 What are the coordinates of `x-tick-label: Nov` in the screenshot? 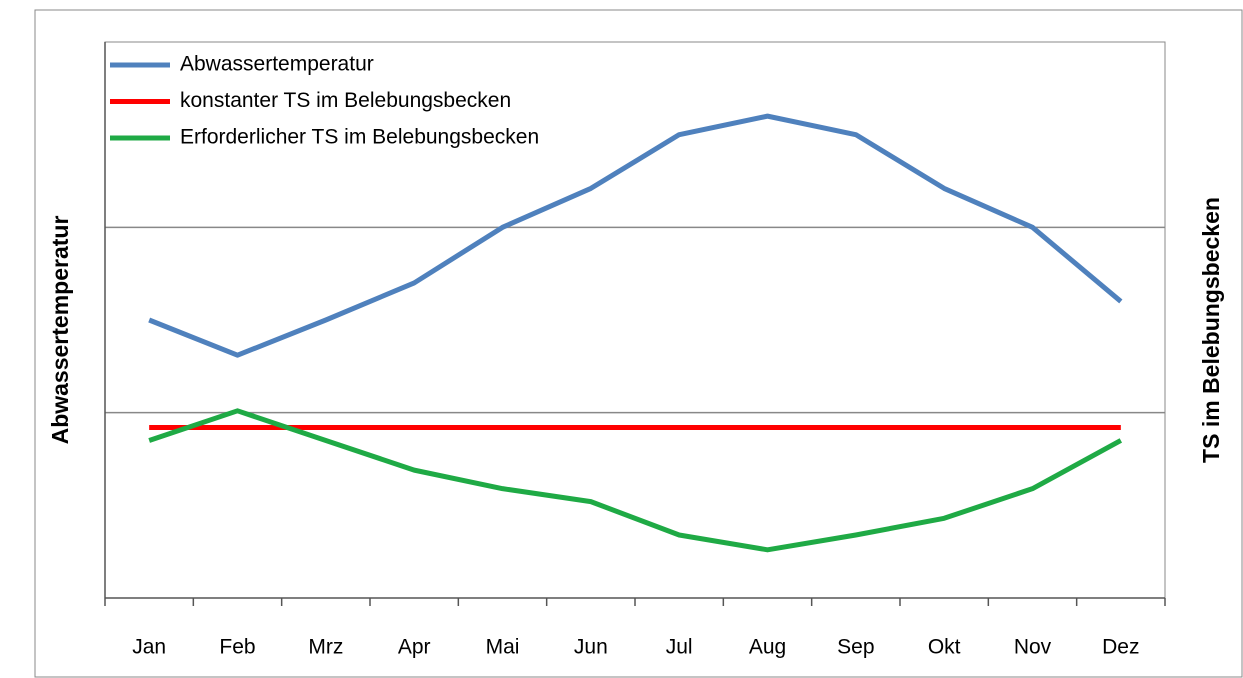 It's located at (1033, 647).